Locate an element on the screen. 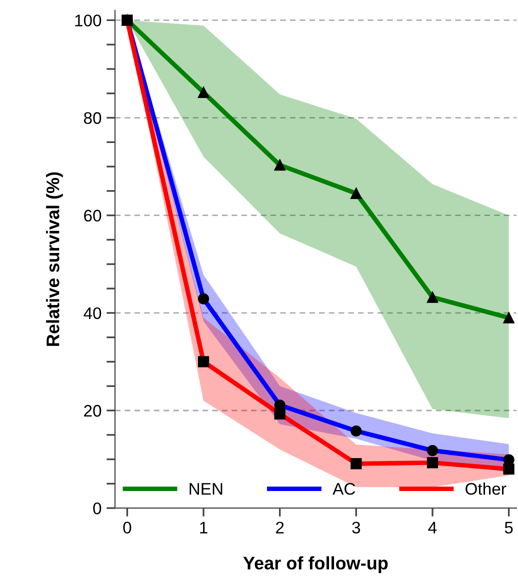  x-tick-label: 1 is located at coordinates (204, 528).